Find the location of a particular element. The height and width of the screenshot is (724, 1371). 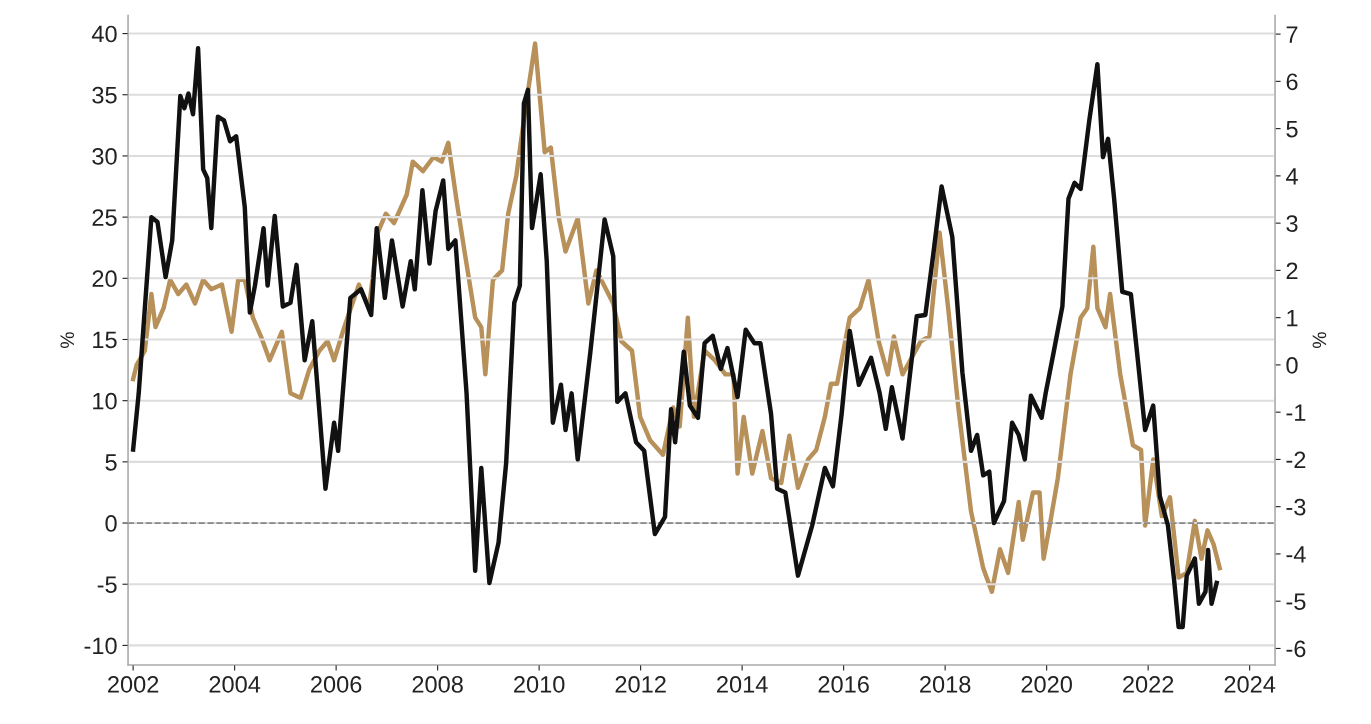

x-tick-label: 2002 is located at coordinates (133, 684).